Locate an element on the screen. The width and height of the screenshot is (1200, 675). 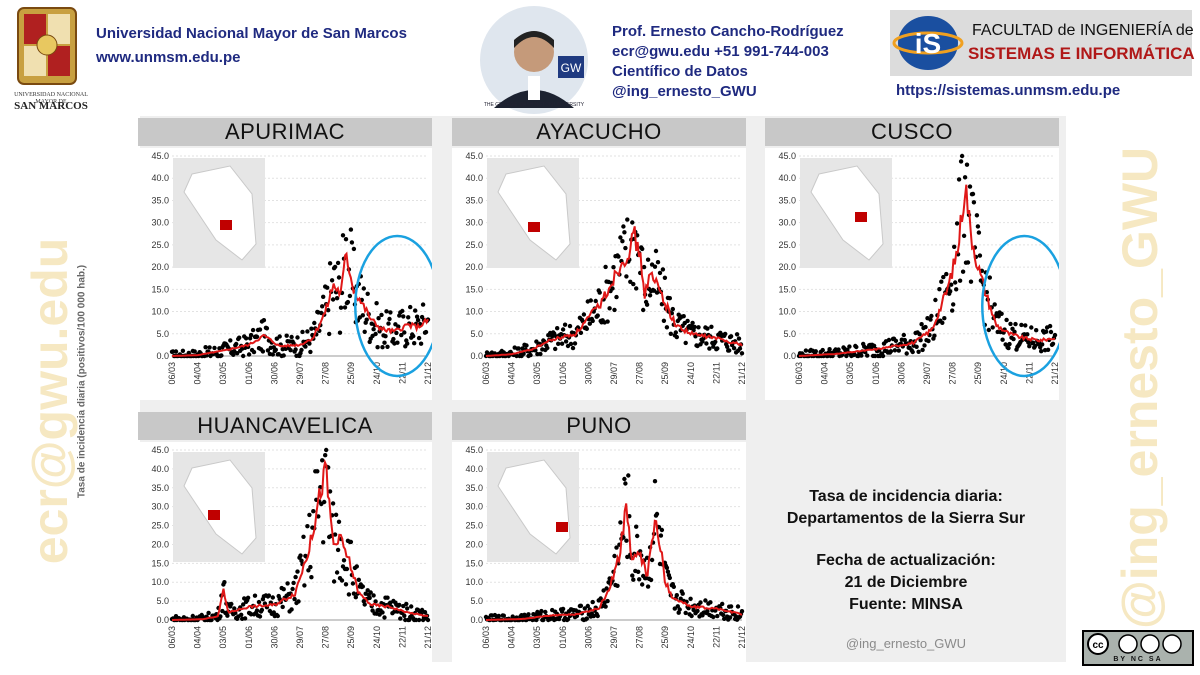
x-tick-label: 06/03 is located at coordinates (799, 373).